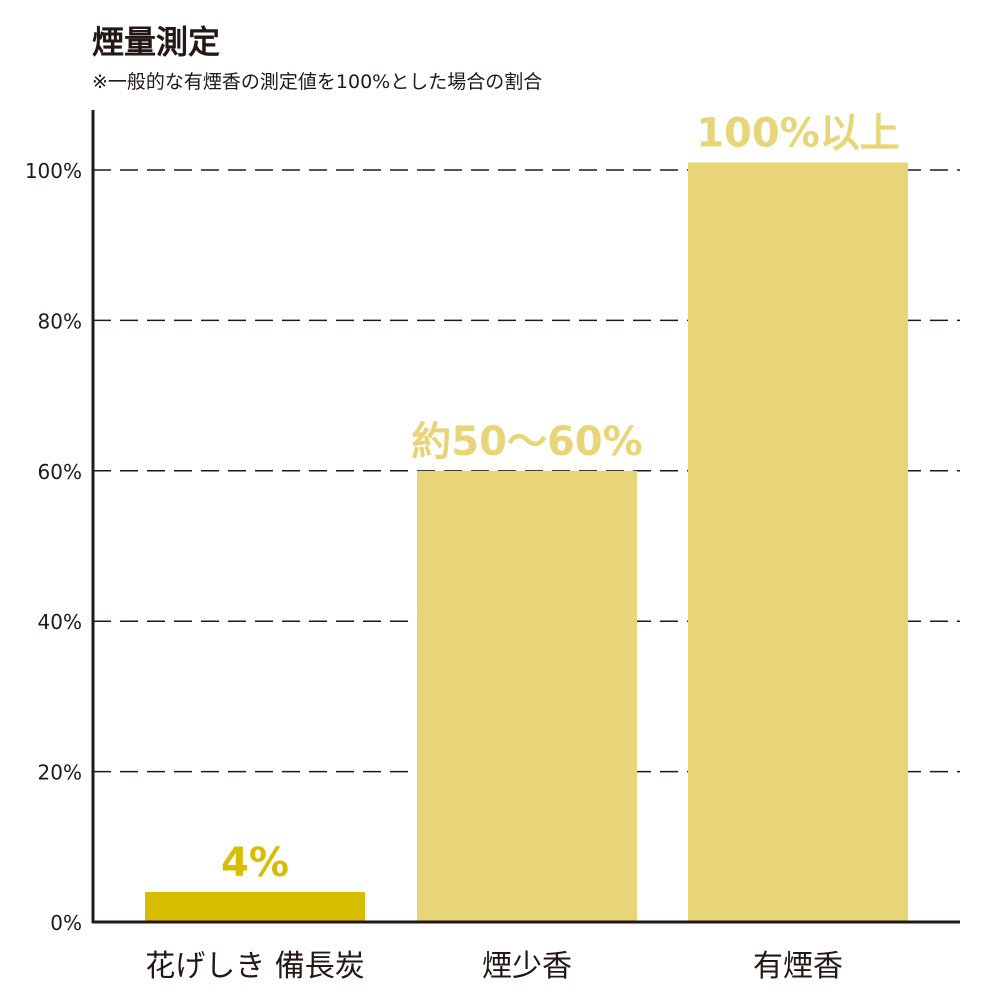  I want to click on y-tick-label: 60%, so click(60, 472).